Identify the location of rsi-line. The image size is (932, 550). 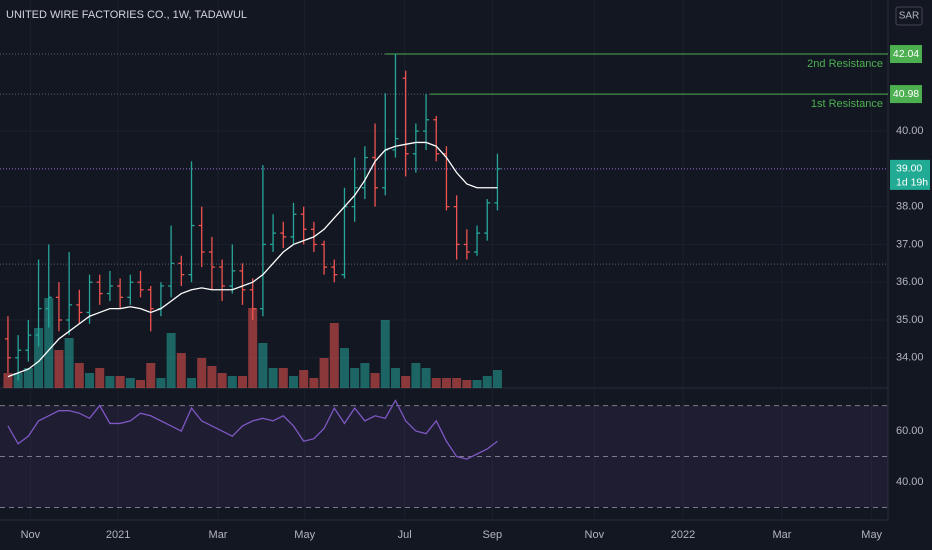
(252, 429).